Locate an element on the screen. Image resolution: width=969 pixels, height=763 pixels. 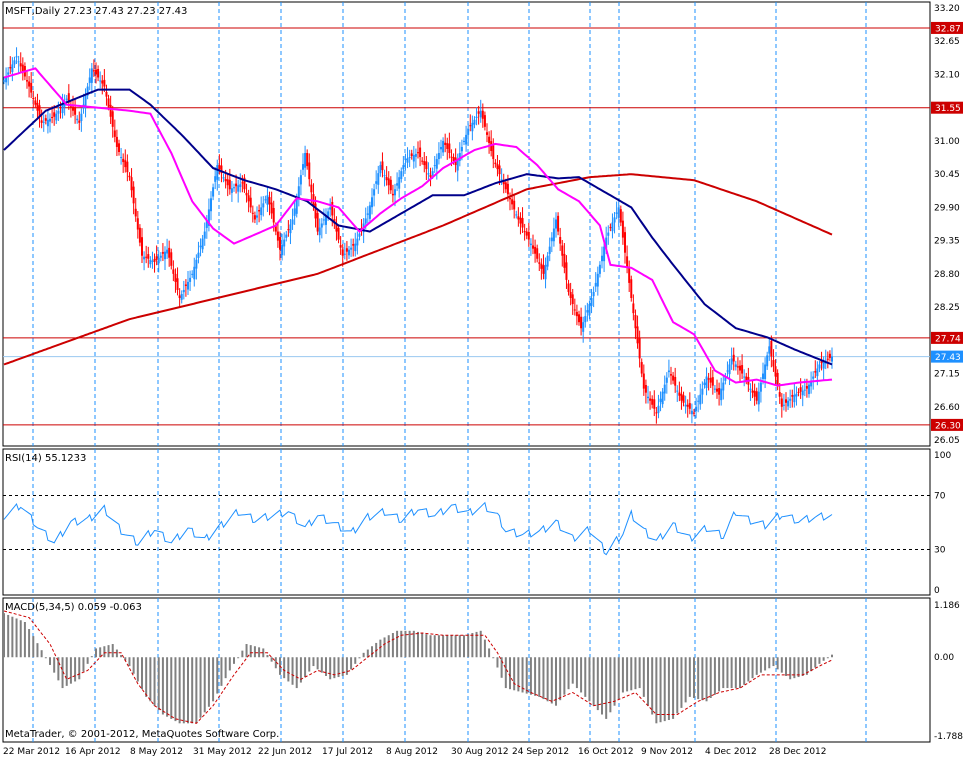
price-axis-tick: 33.20 is located at coordinates (947, 9).